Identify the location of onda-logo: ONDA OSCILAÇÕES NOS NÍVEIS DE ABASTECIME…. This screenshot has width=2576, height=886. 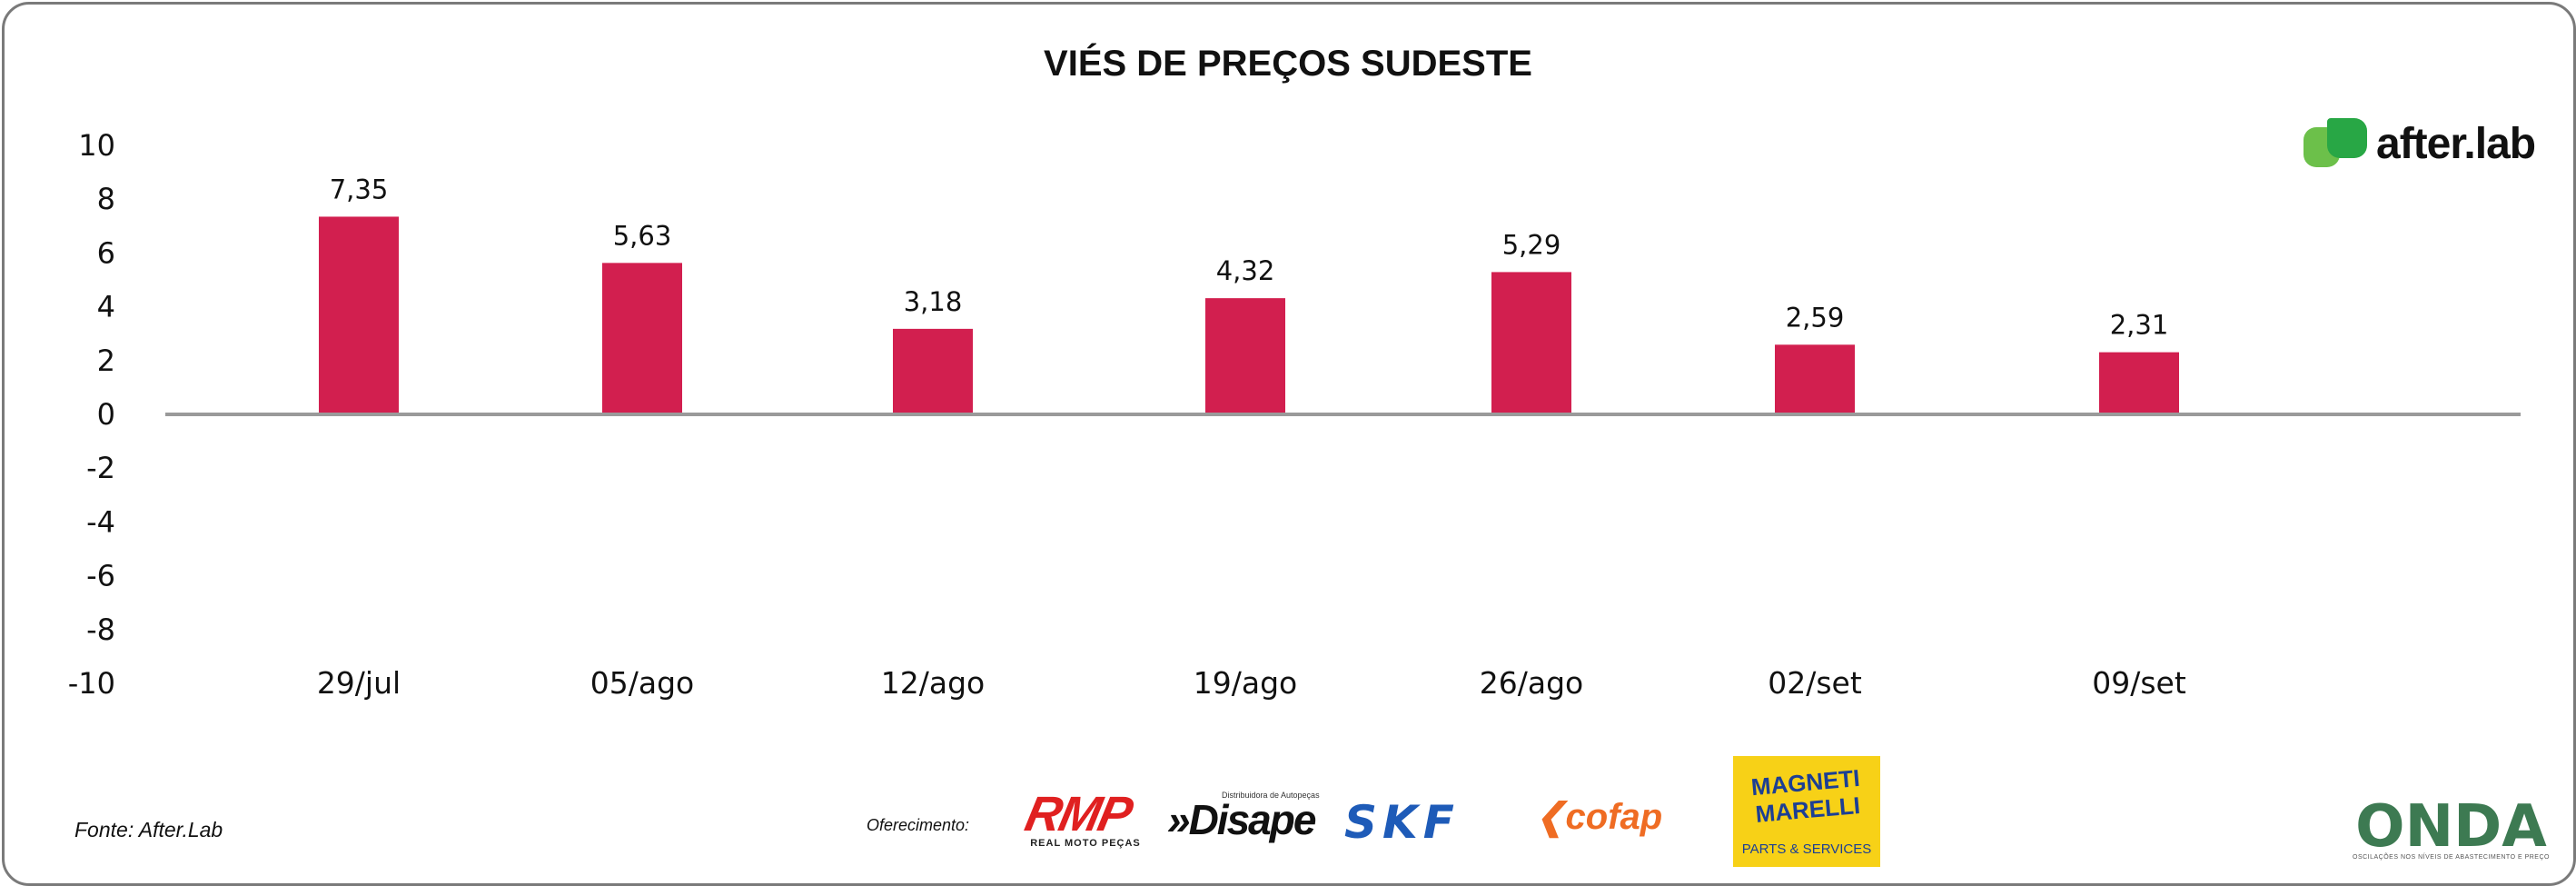
(2451, 827).